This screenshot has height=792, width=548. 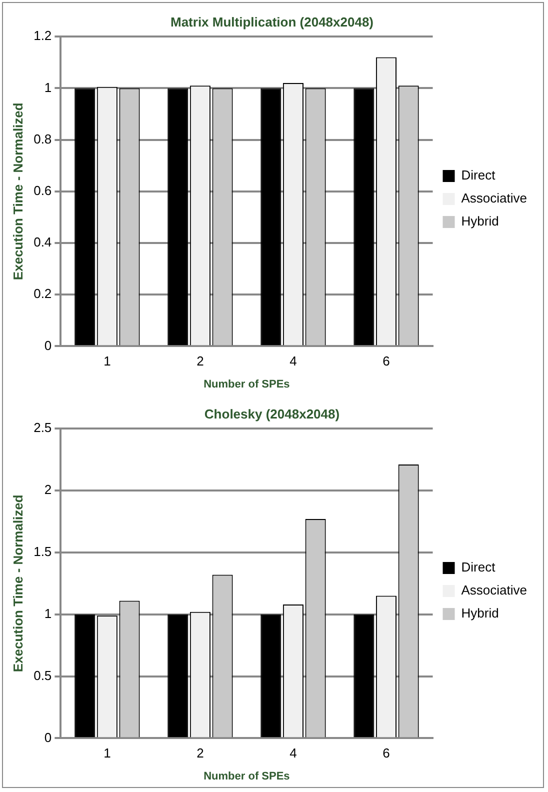 What do you see at coordinates (43, 294) in the screenshot?
I see `y-tick-label: 0.2` at bounding box center [43, 294].